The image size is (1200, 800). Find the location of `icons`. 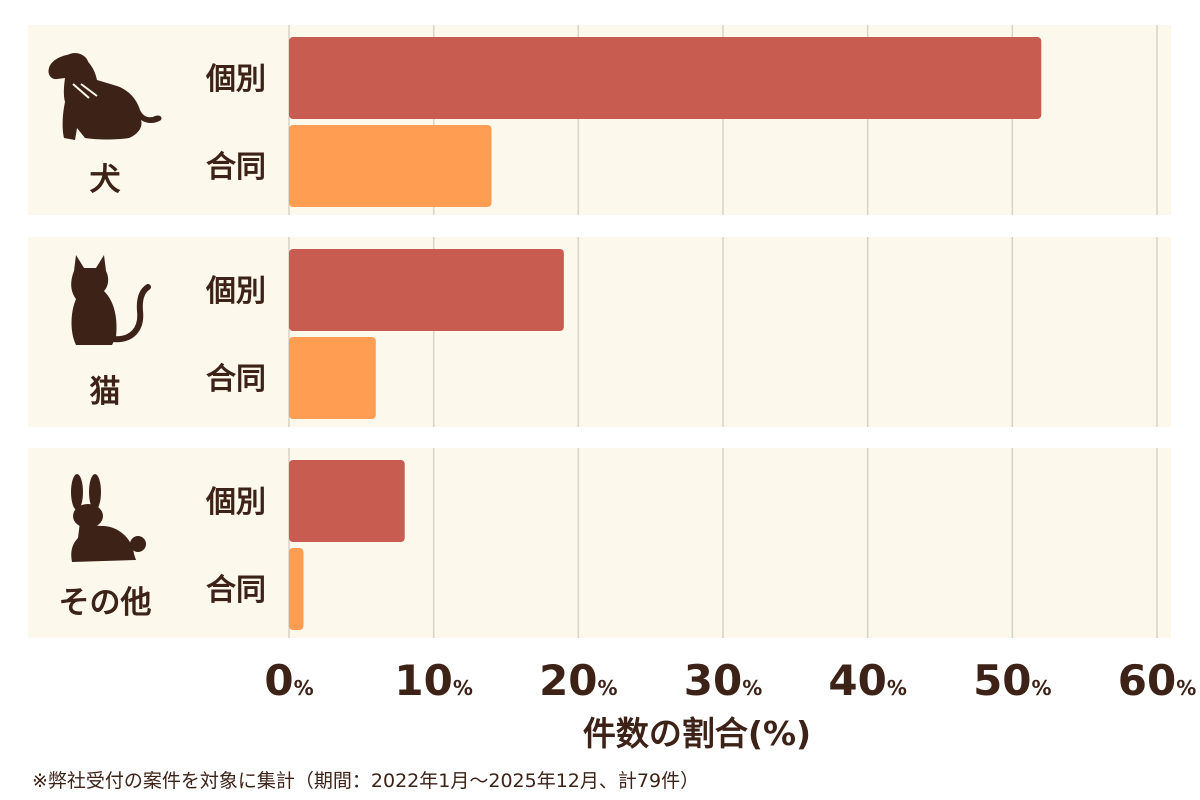

icons is located at coordinates (105, 307).